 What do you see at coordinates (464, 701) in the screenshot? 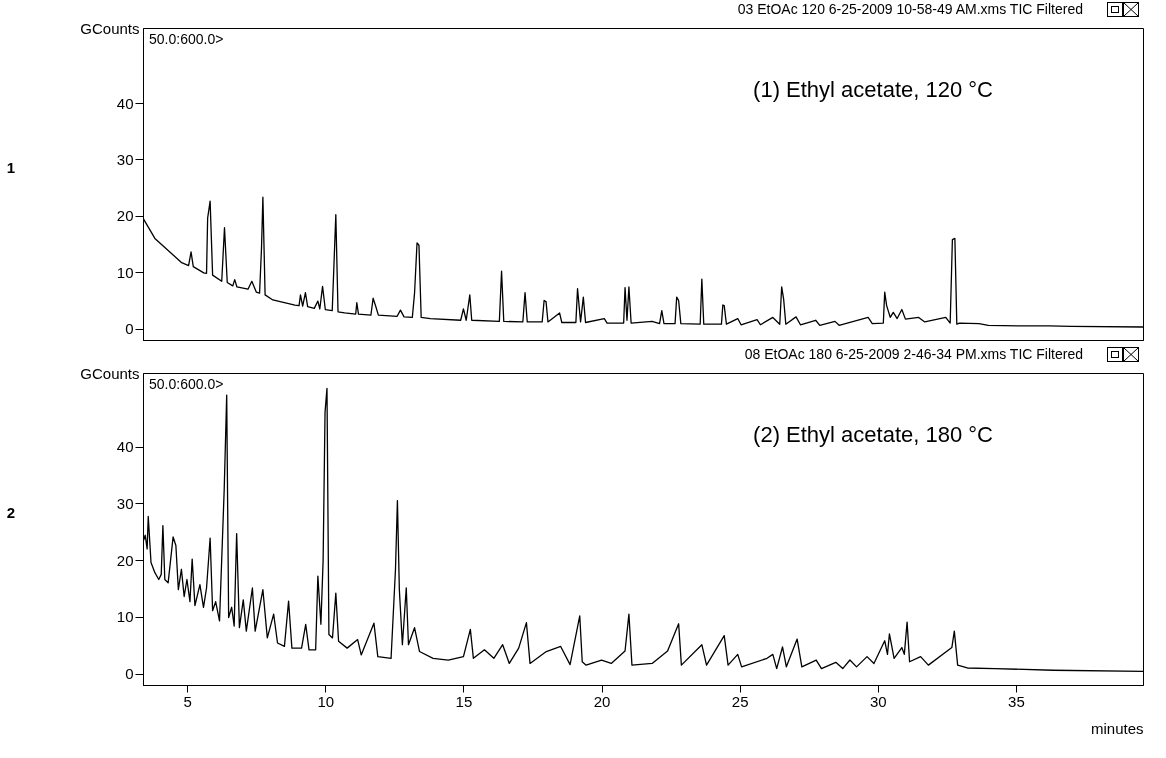
I see `x-tick-label: 15` at bounding box center [464, 701].